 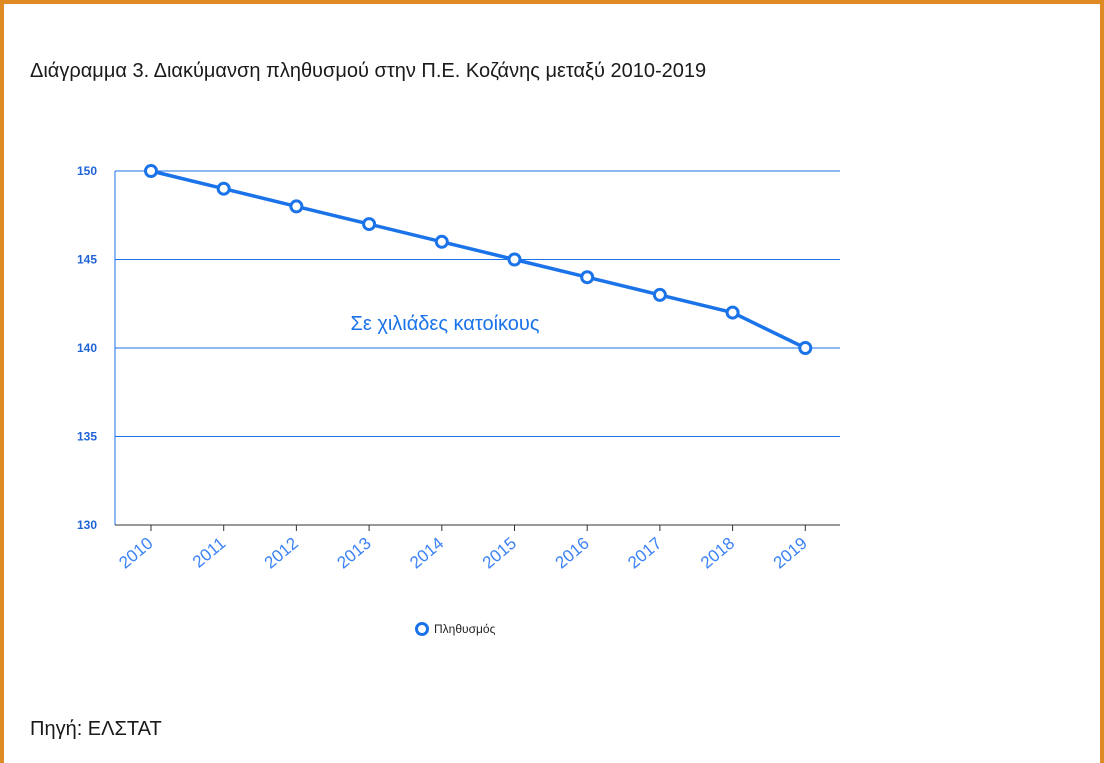 I want to click on x-tick-label-2011: 2011, so click(x=209, y=553).